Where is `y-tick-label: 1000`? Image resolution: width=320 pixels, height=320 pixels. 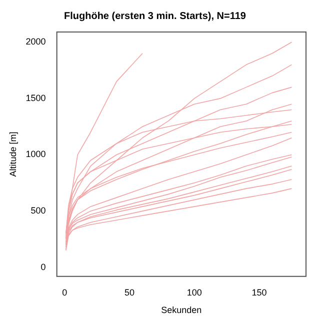 y-tick-label: 1000 is located at coordinates (36, 154).